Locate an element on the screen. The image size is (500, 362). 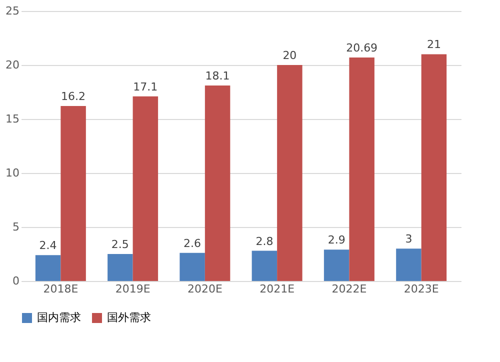
x-tick-label: 2022E is located at coordinates (349, 289).